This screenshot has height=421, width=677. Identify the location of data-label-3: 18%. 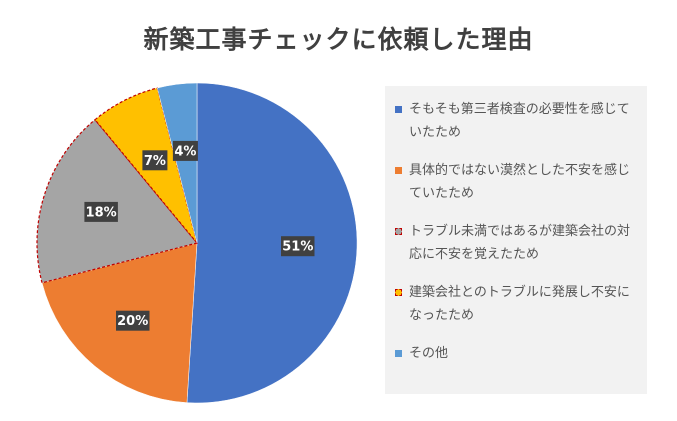
(101, 211).